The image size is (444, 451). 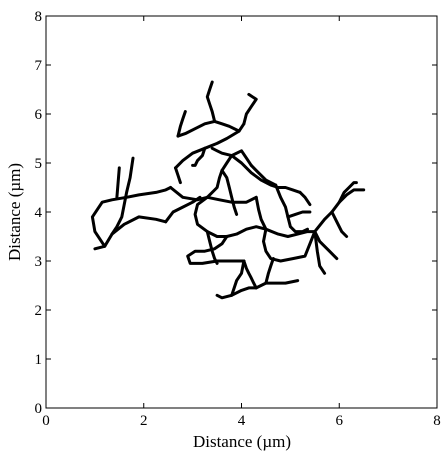 What do you see at coordinates (340, 421) in the screenshot?
I see `x-tick-label: 6` at bounding box center [340, 421].